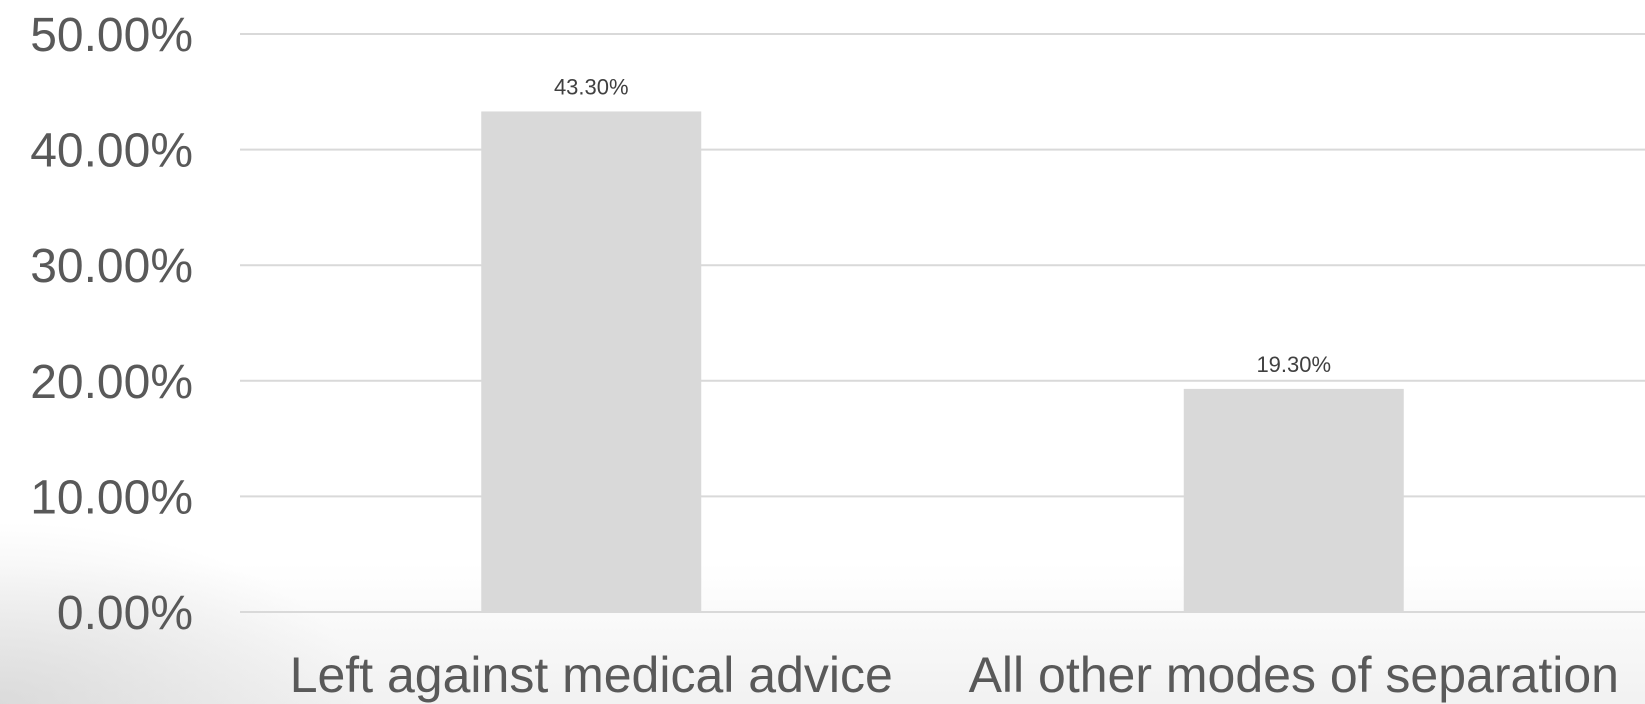  What do you see at coordinates (111, 151) in the screenshot?
I see `y-tick-label: 40.00%` at bounding box center [111, 151].